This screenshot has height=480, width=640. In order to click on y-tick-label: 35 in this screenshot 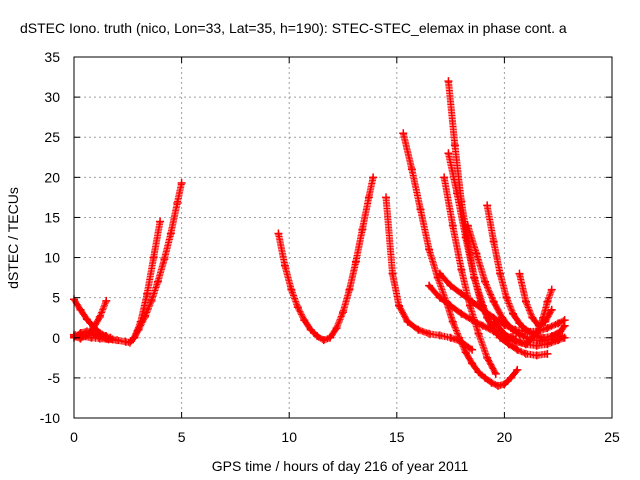, I will do `click(52, 57)`.